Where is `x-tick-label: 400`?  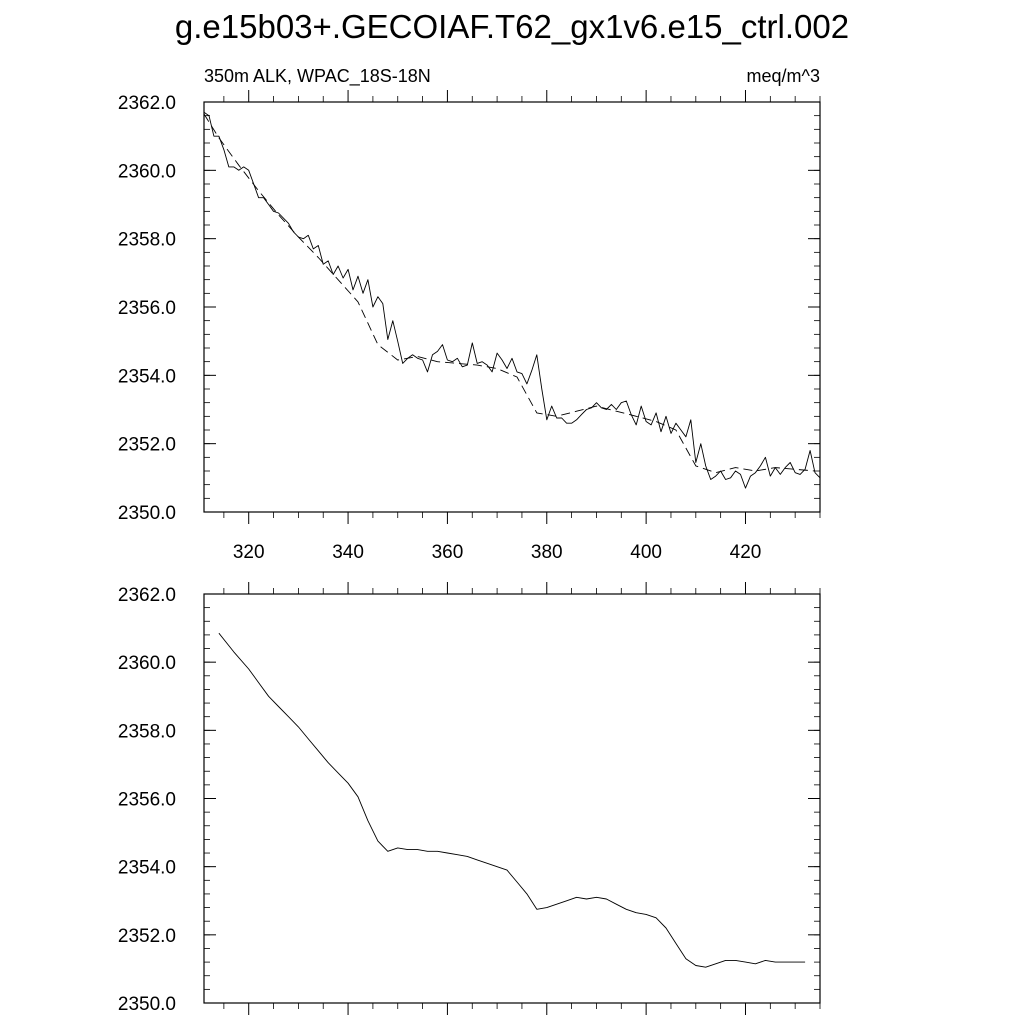
x-tick-label: 400 is located at coordinates (646, 552).